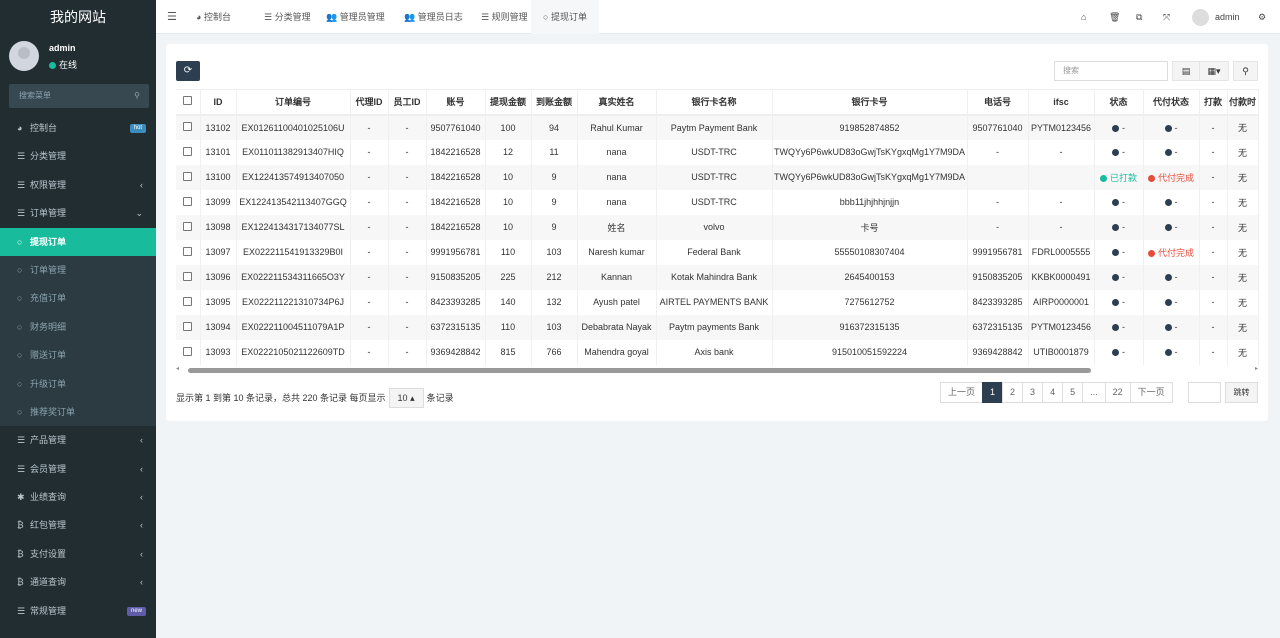  What do you see at coordinates (565, 17) in the screenshot?
I see `tab-5: ○ 提现订单` at bounding box center [565, 17].